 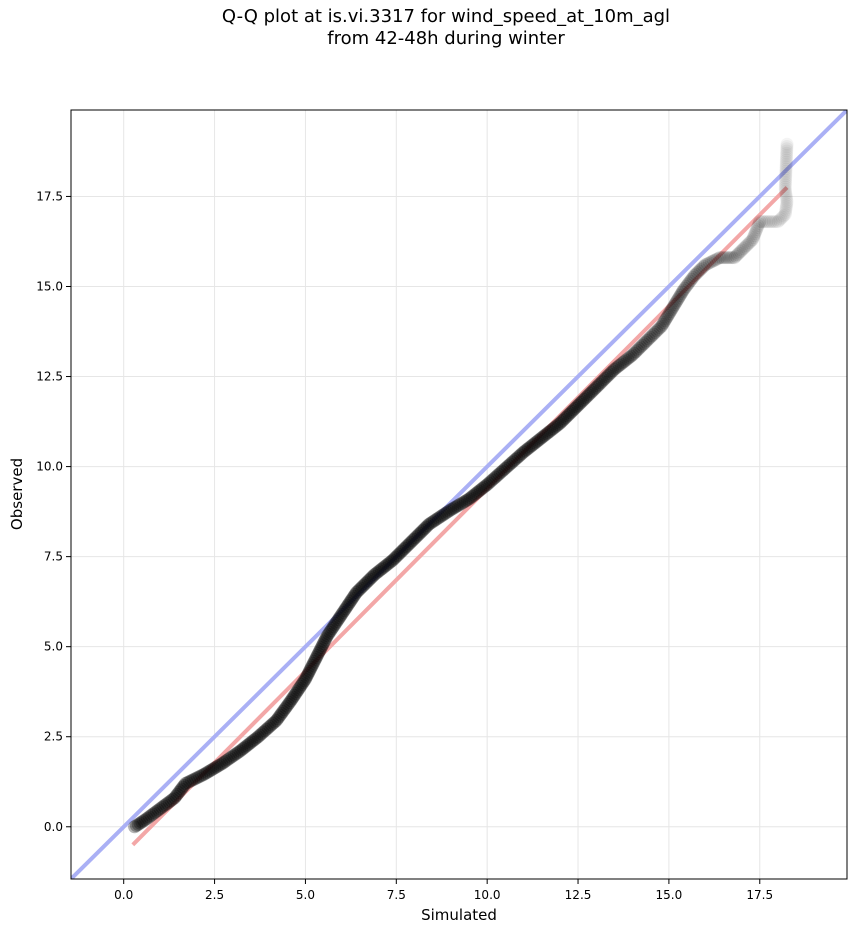 What do you see at coordinates (459, 915) in the screenshot?
I see `x-axis-label: Simulated` at bounding box center [459, 915].